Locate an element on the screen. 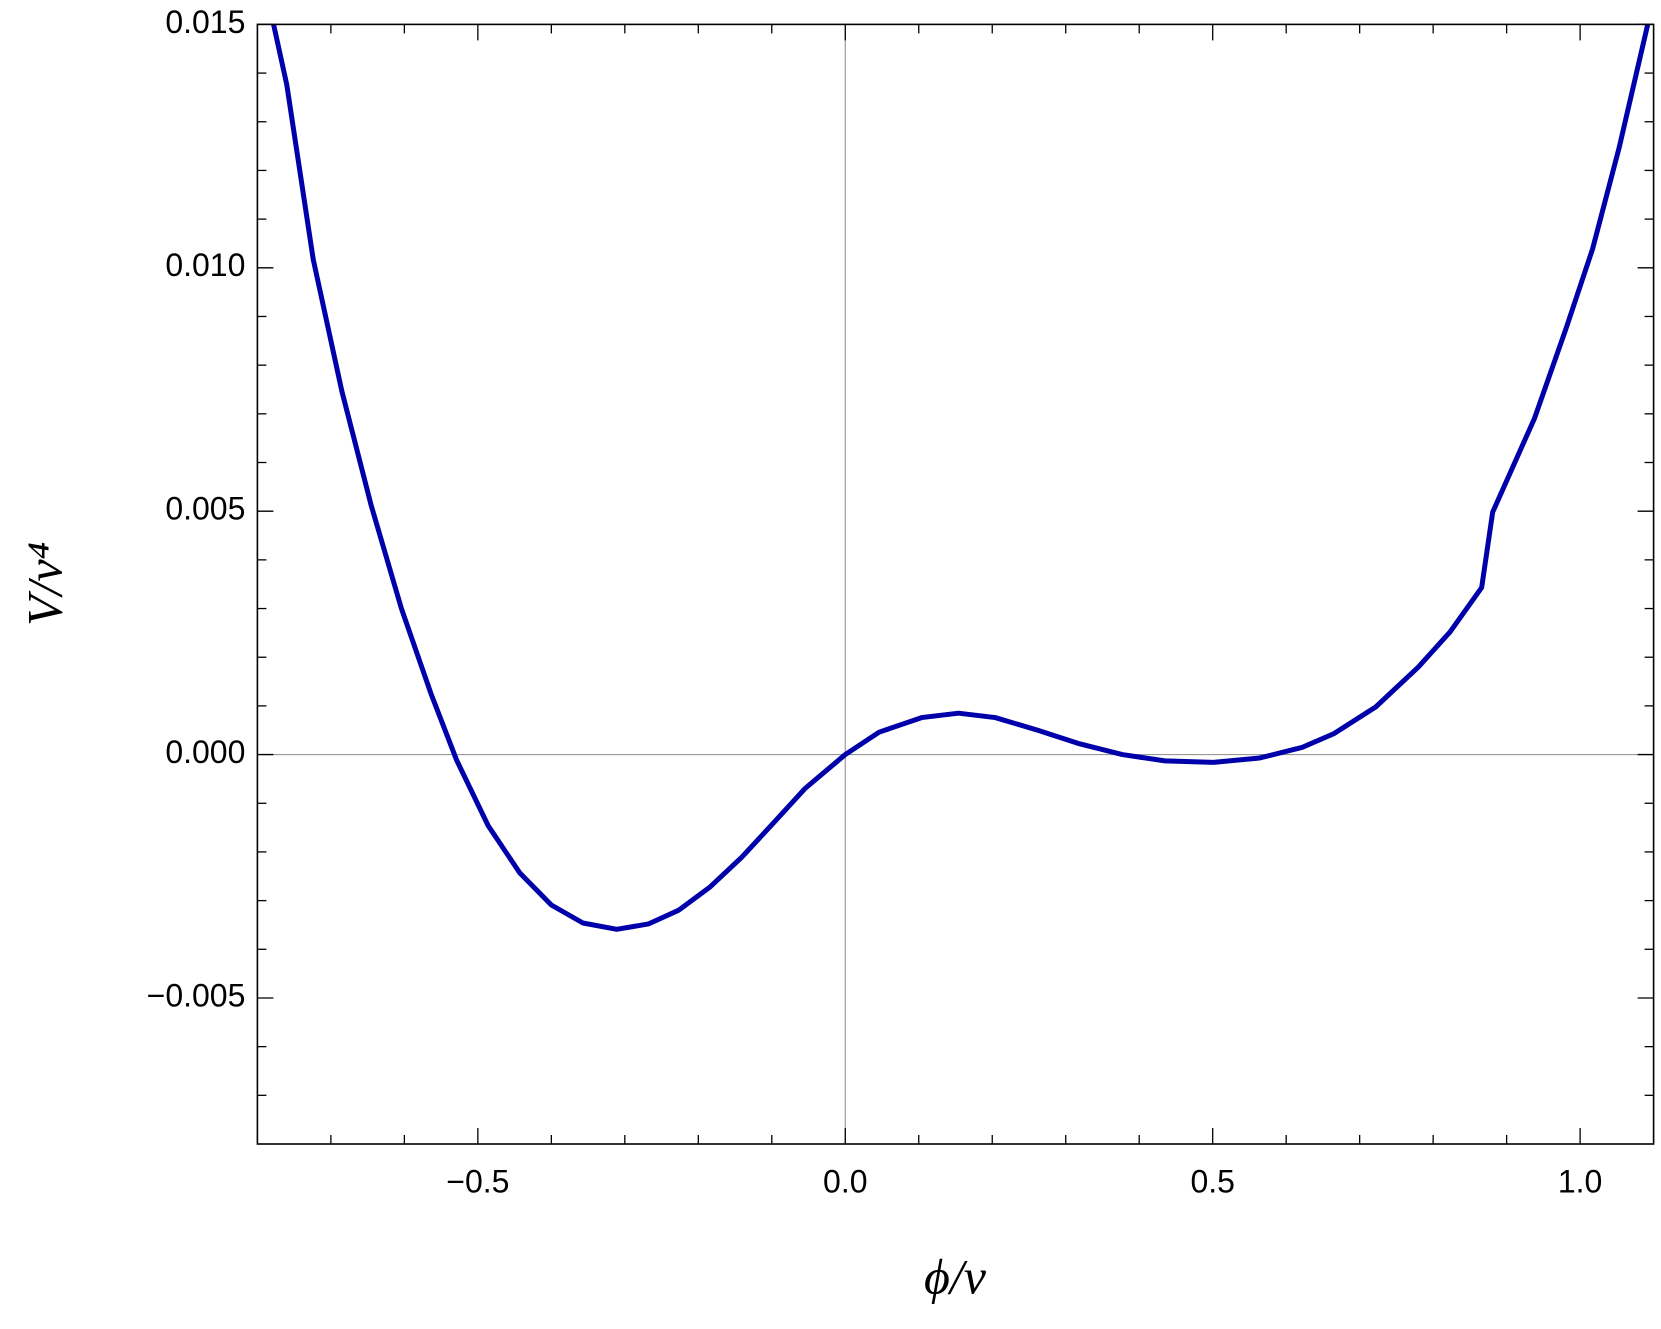  x-axis-title: ϕ/v is located at coordinates (955, 1276).